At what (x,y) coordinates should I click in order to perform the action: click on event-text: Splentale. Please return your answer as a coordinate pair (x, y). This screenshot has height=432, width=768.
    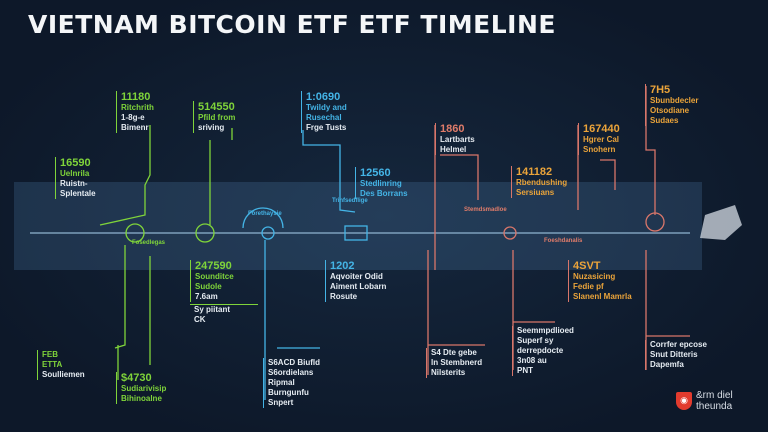
    Looking at the image, I should click on (78, 193).